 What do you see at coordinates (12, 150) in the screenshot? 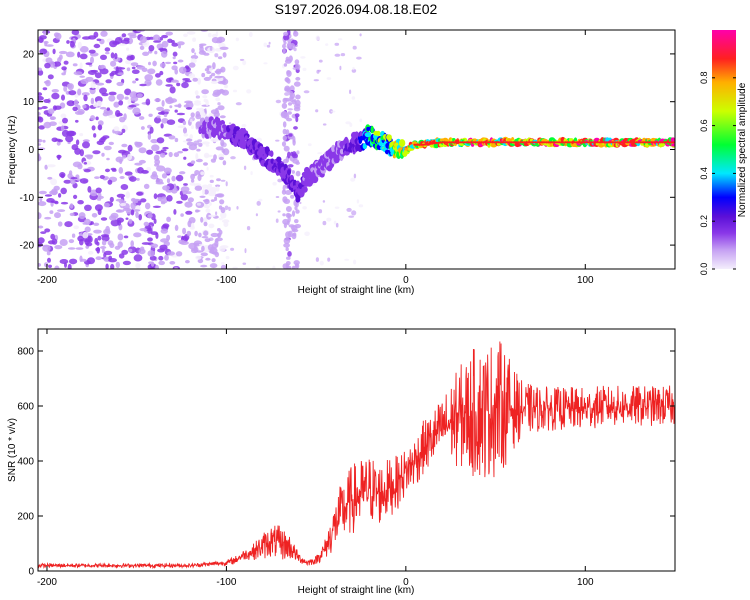
I see `spectrogram-ylabel: Frequency (Hz)` at bounding box center [12, 150].